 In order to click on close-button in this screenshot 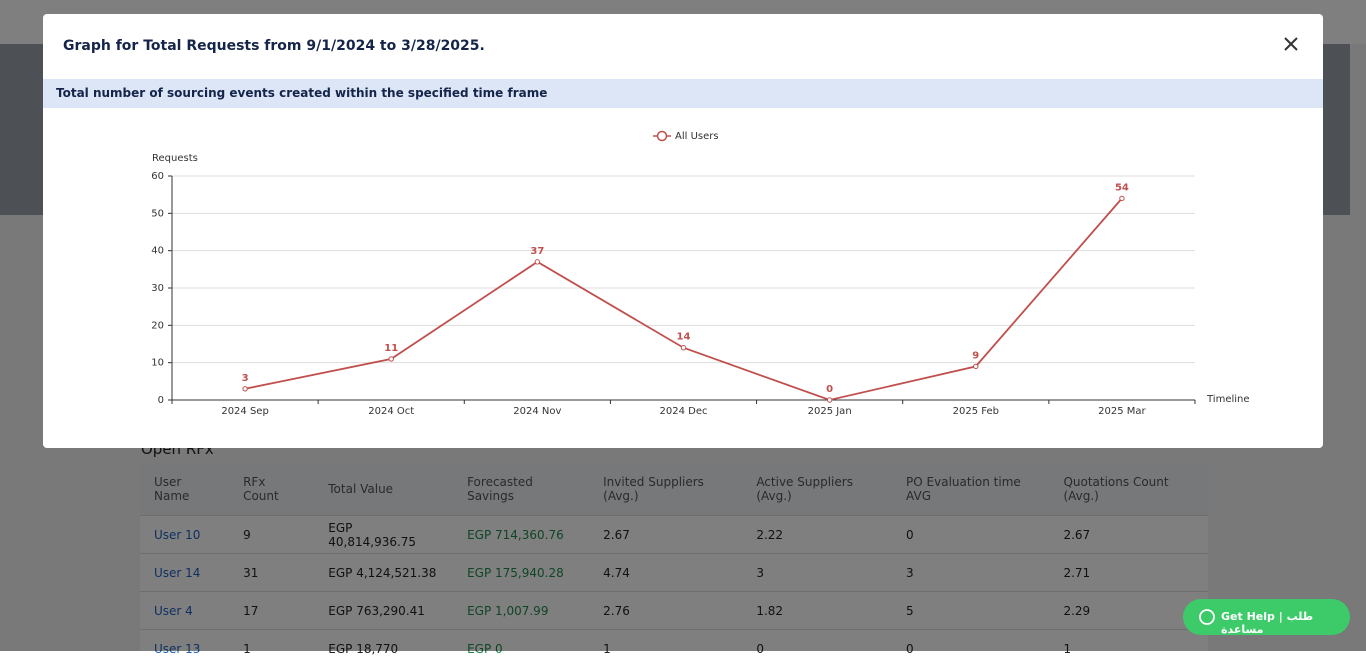, I will do `click(1291, 44)`.